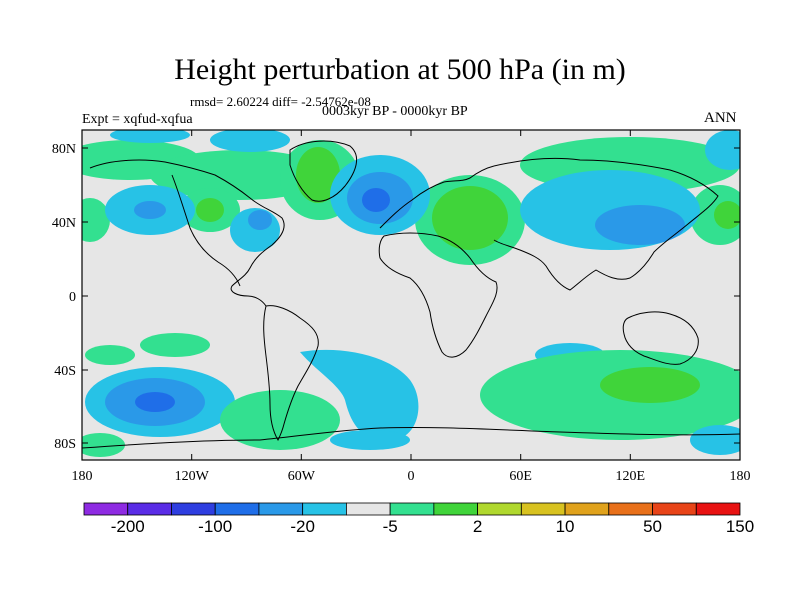  What do you see at coordinates (411, 476) in the screenshot?
I see `lon-tick-label: 0` at bounding box center [411, 476].